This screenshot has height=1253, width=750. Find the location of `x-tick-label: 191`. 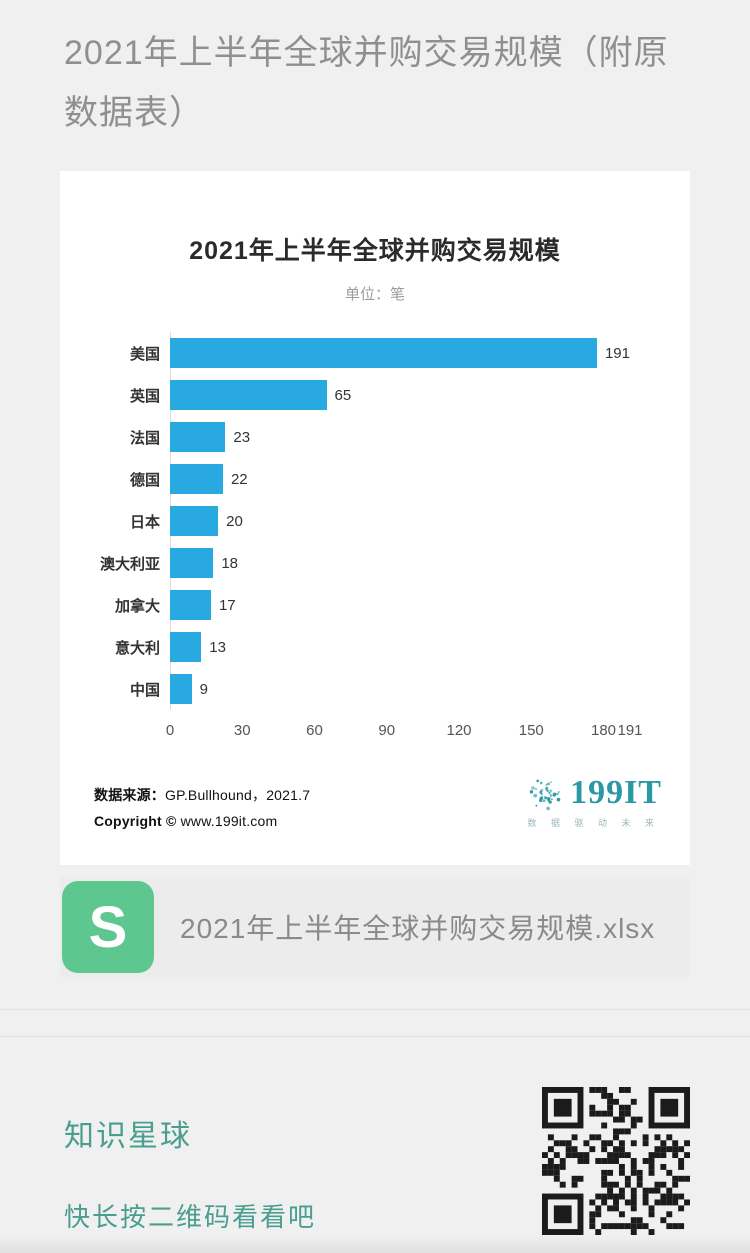

x-tick-label: 191 is located at coordinates (630, 730).